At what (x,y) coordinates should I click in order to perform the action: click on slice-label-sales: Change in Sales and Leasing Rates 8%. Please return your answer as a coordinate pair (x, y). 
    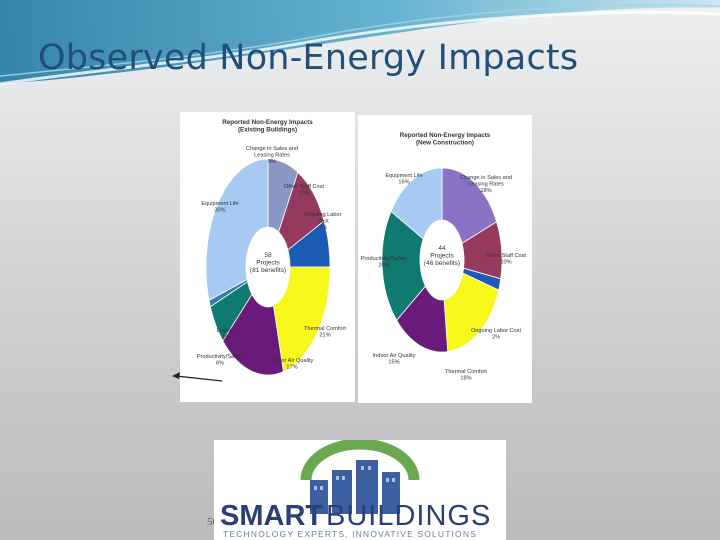
    Looking at the image, I should click on (272, 155).